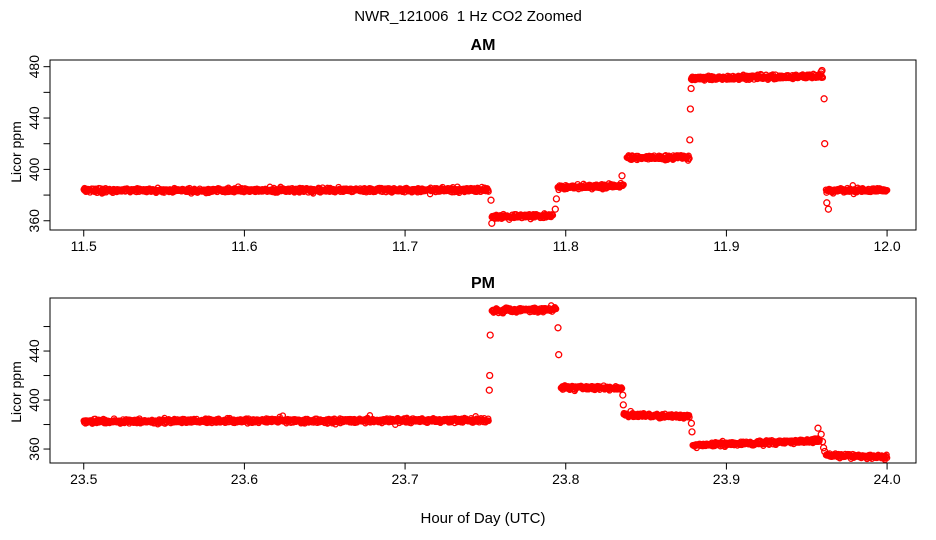  What do you see at coordinates (244, 479) in the screenshot?
I see `x-tick-label: 23.6` at bounding box center [244, 479].